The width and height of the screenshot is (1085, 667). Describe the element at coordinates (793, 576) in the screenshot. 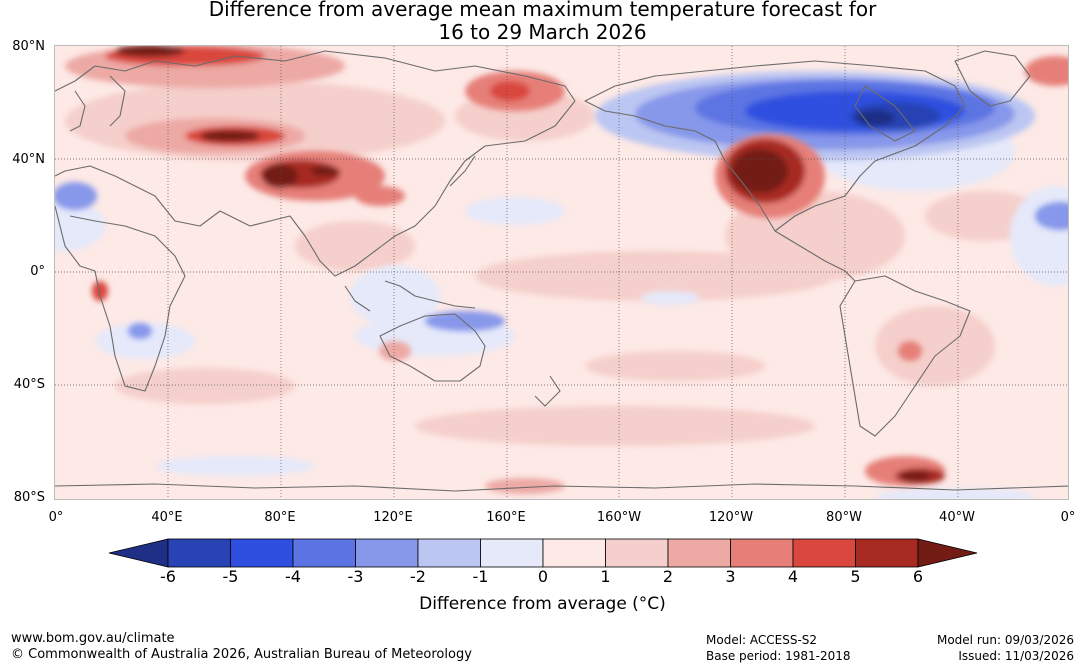

I see `colorbar-tick-label: 4` at that location.